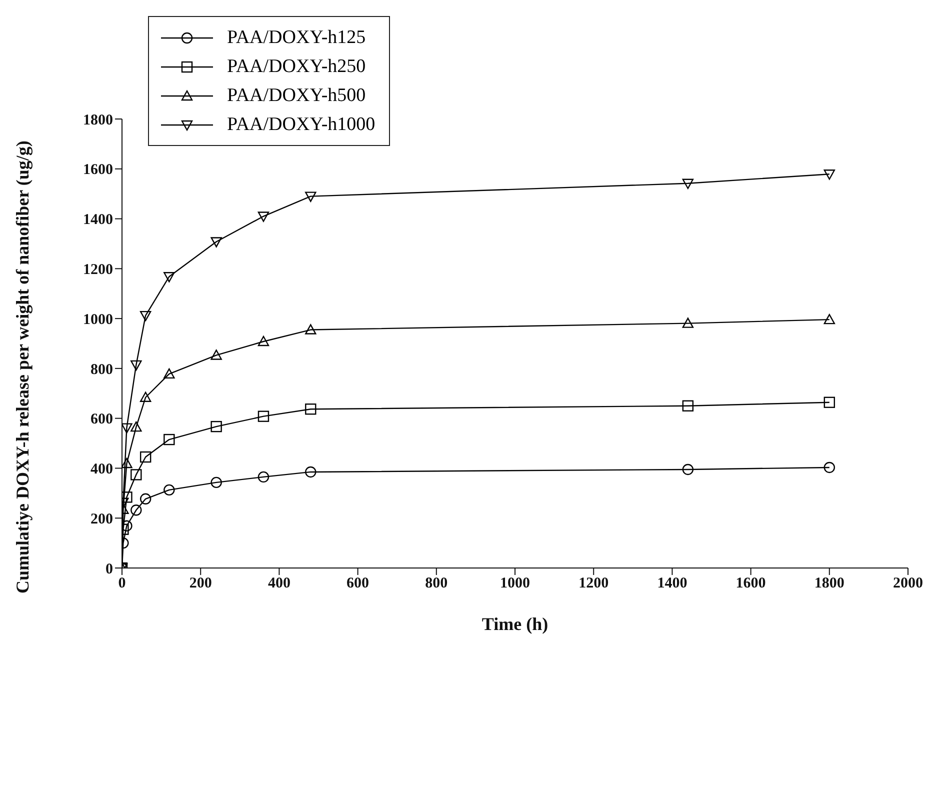 The height and width of the screenshot is (794, 937). Describe the element at coordinates (98, 270) in the screenshot. I see `y-tick-label: 1200` at that location.